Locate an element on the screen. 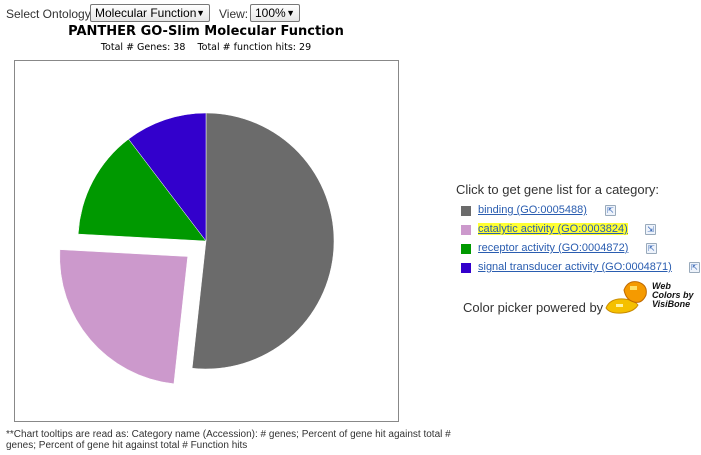 The height and width of the screenshot is (455, 701). legend-link-binding: binding (GO:0005488) is located at coordinates (532, 210).